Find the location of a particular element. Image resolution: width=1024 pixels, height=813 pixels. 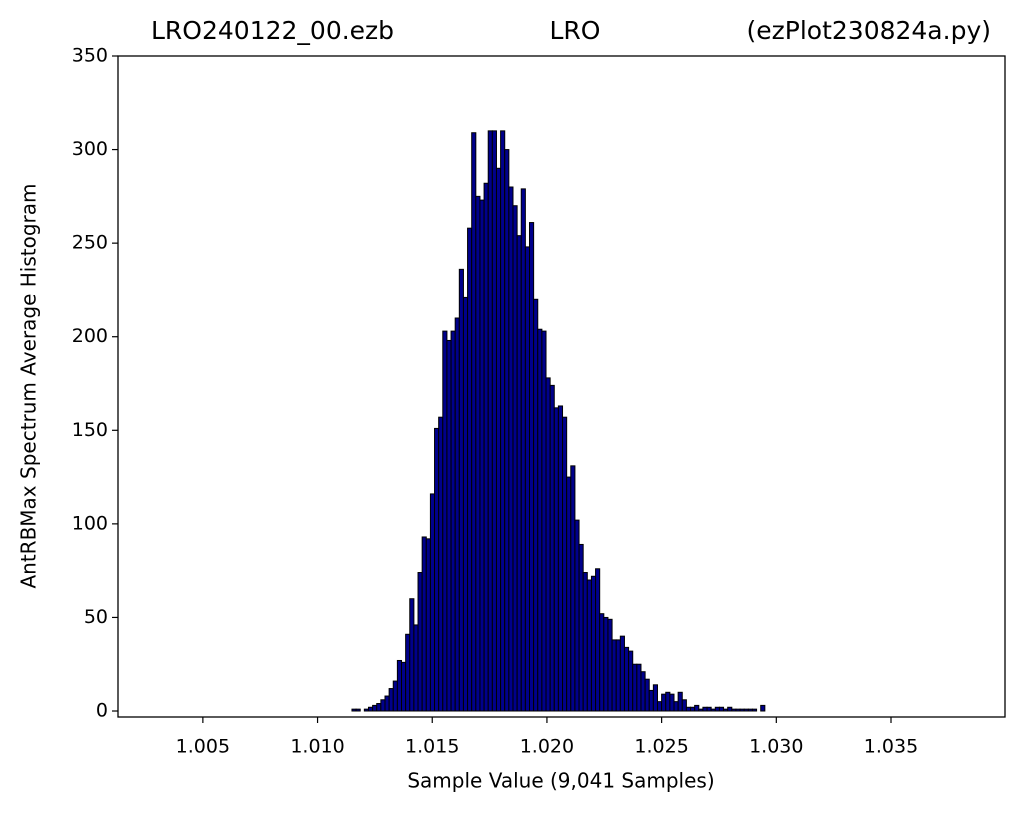

y-tick-label: 200 is located at coordinates (90, 336).